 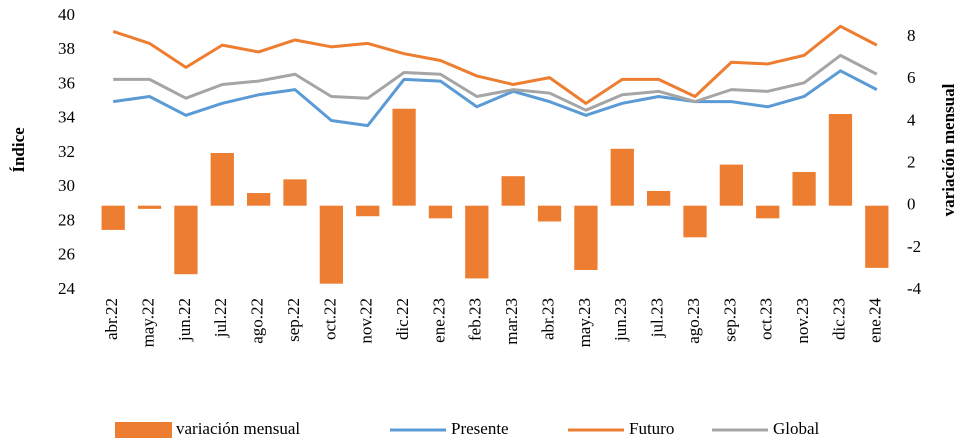 What do you see at coordinates (948, 149) in the screenshot?
I see `y2-axis-title: variación mensual` at bounding box center [948, 149].